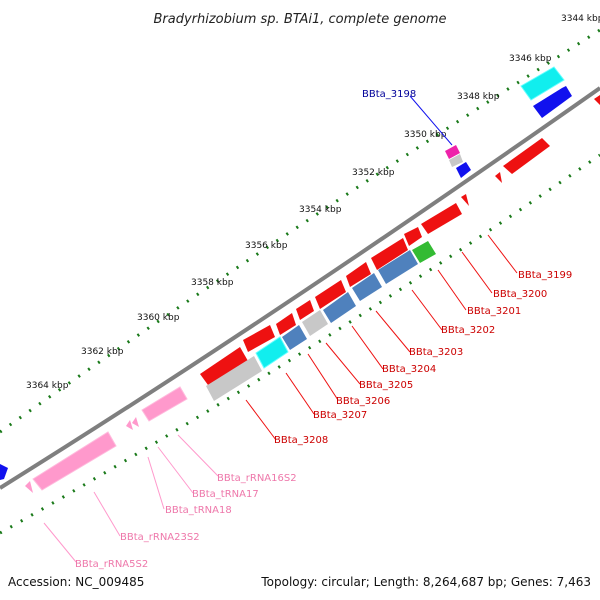  Describe the element at coordinates (340, 415) in the screenshot. I see `gene-label-bbta-3207: BBta_3207` at that location.